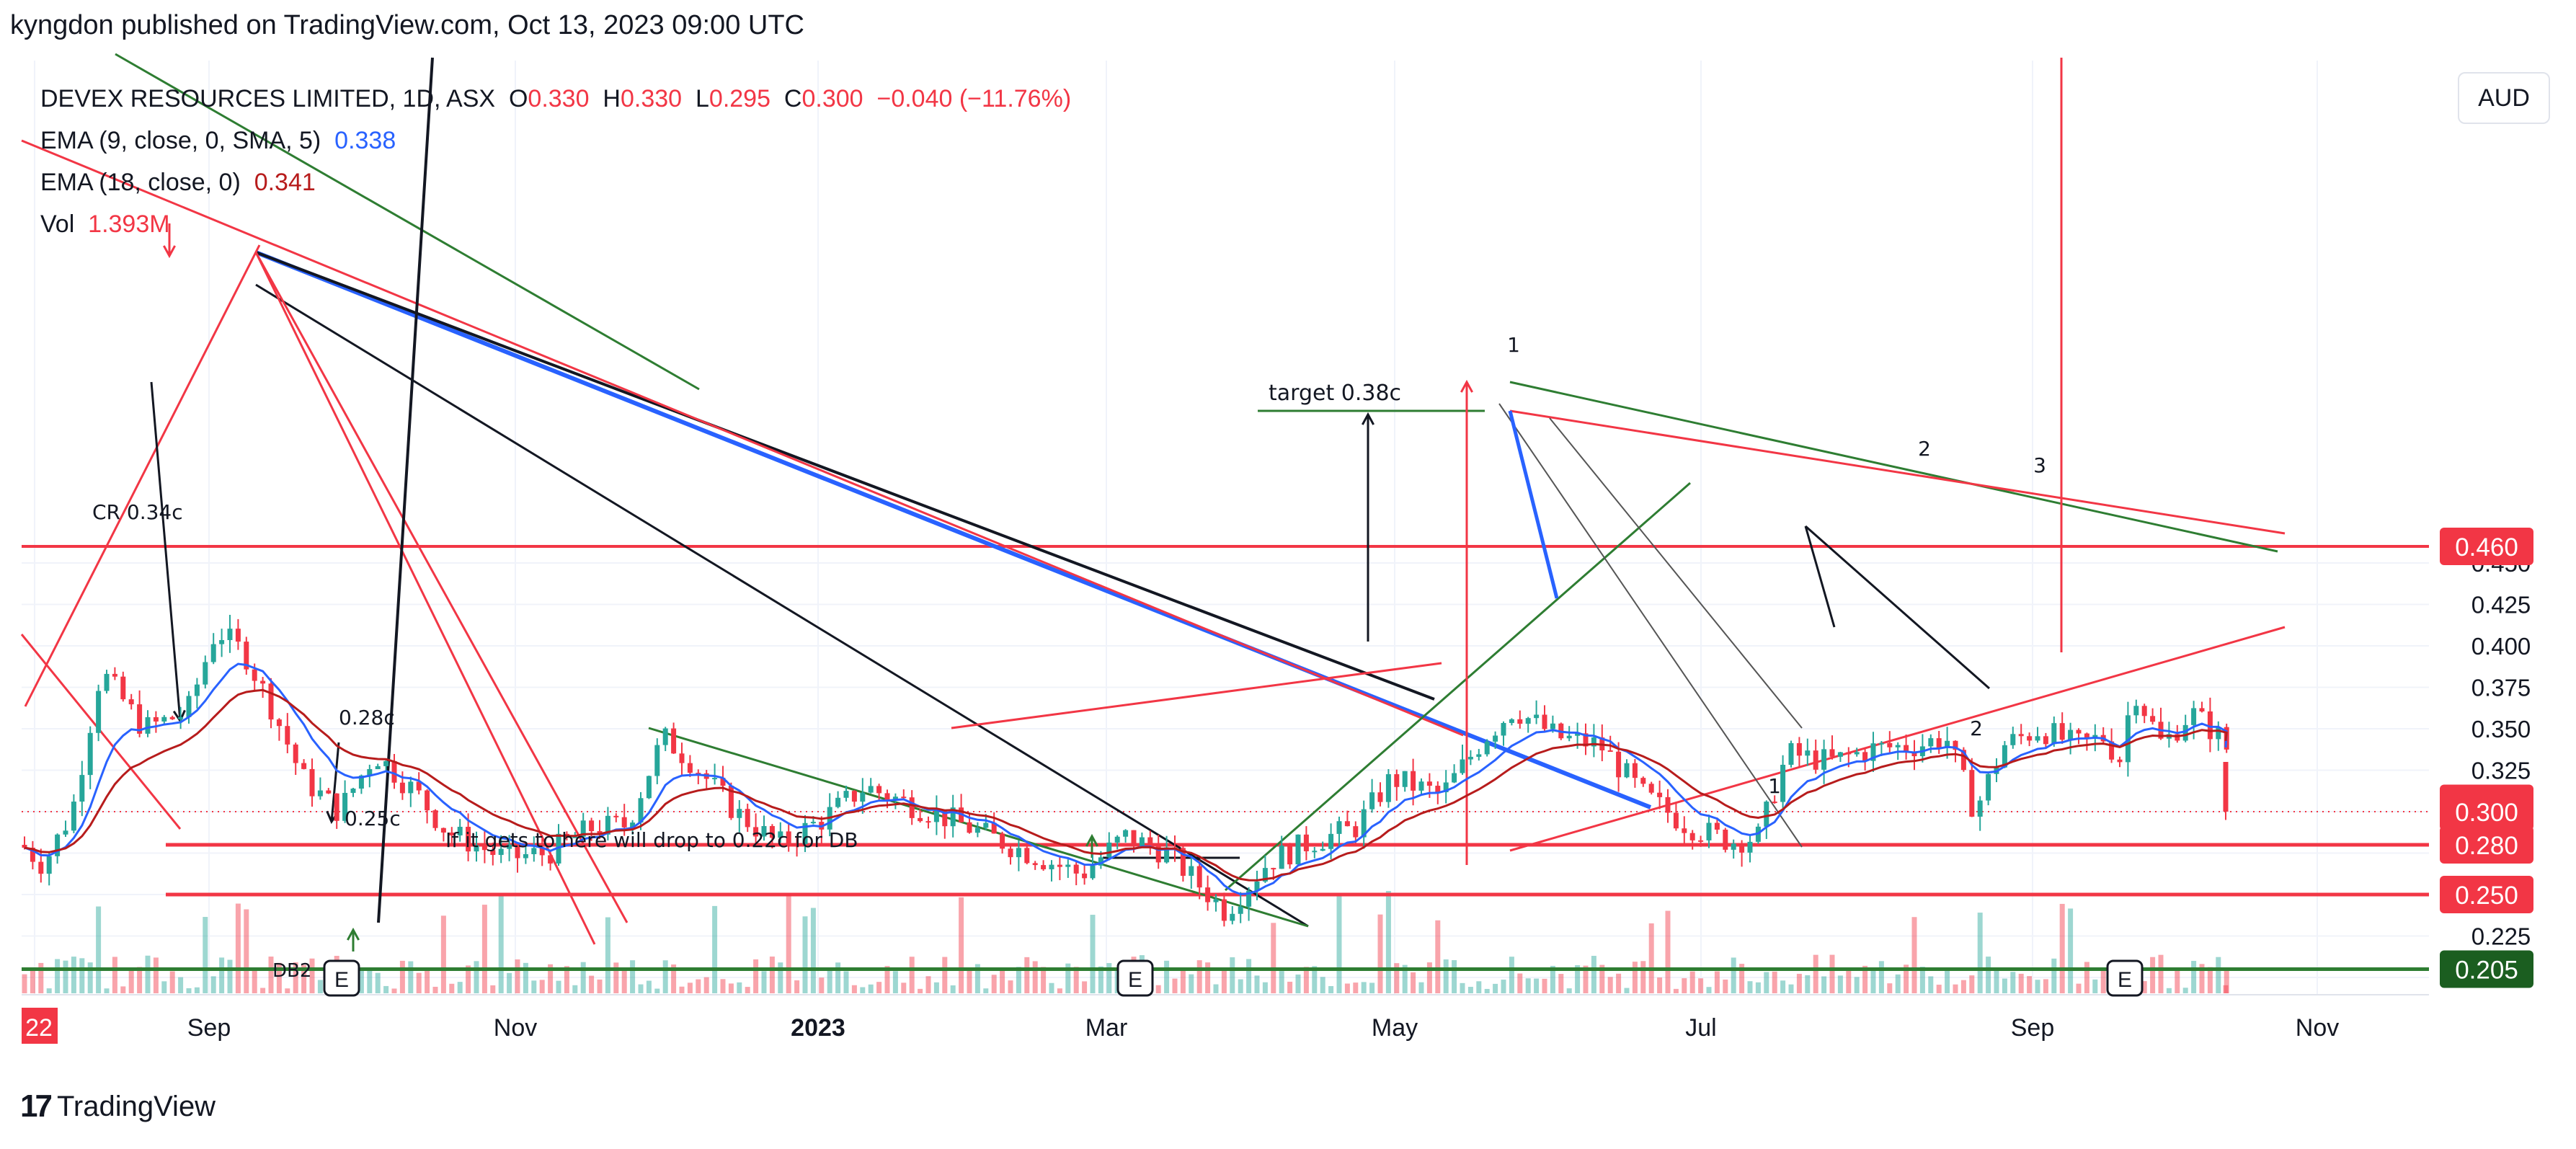 Image resolution: width=2576 pixels, height=1149 pixels. I want to click on trendline-blue-short, so click(1533, 504).